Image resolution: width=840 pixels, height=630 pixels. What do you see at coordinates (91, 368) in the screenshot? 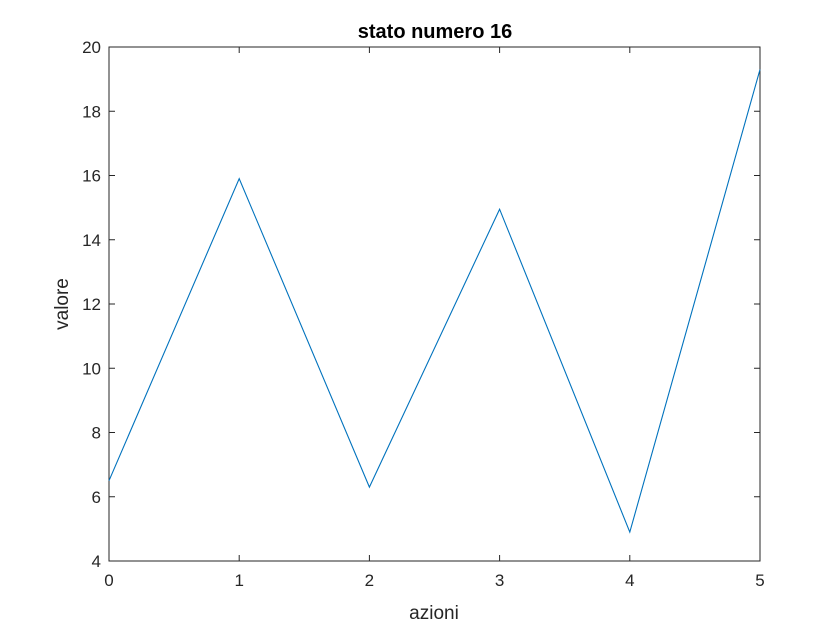
I see `y-tick-label: 10` at bounding box center [91, 368].